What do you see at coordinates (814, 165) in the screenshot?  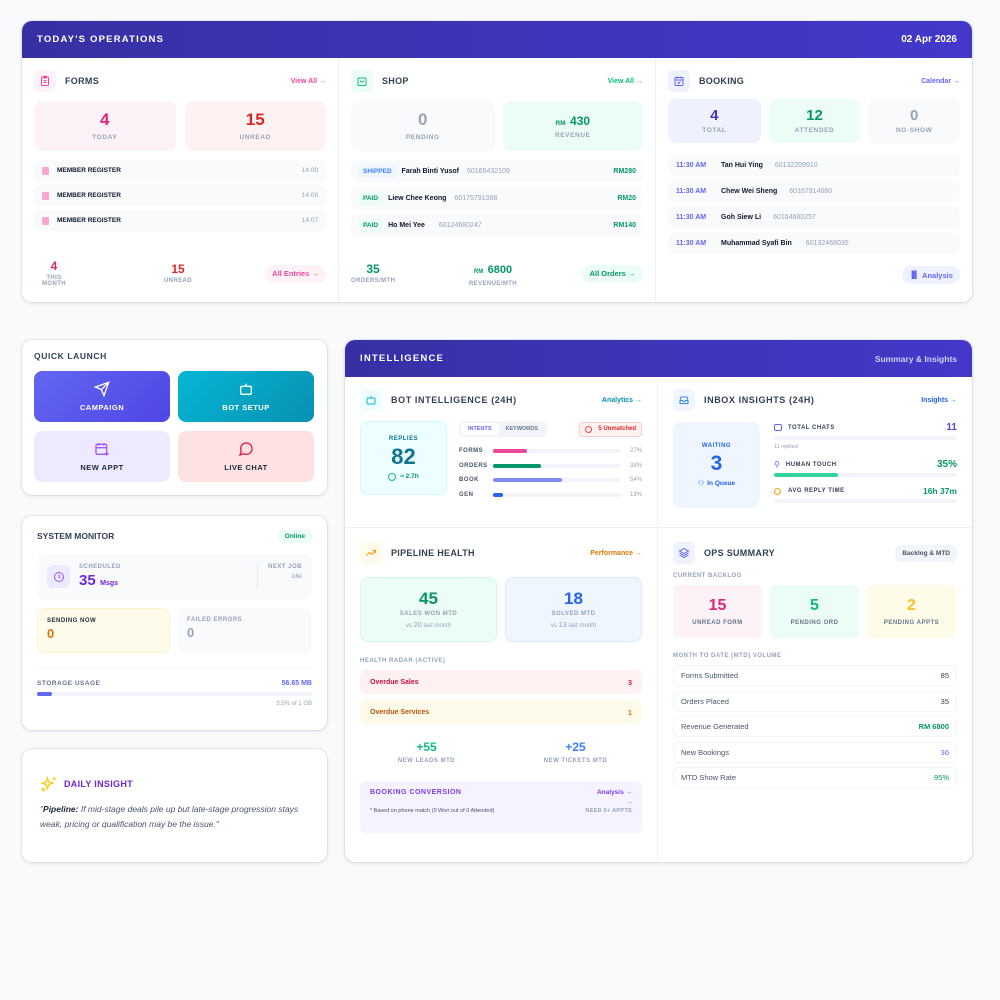 I see `appointment-row: 11:30 AM Tan Hui Ying 60132209910` at bounding box center [814, 165].